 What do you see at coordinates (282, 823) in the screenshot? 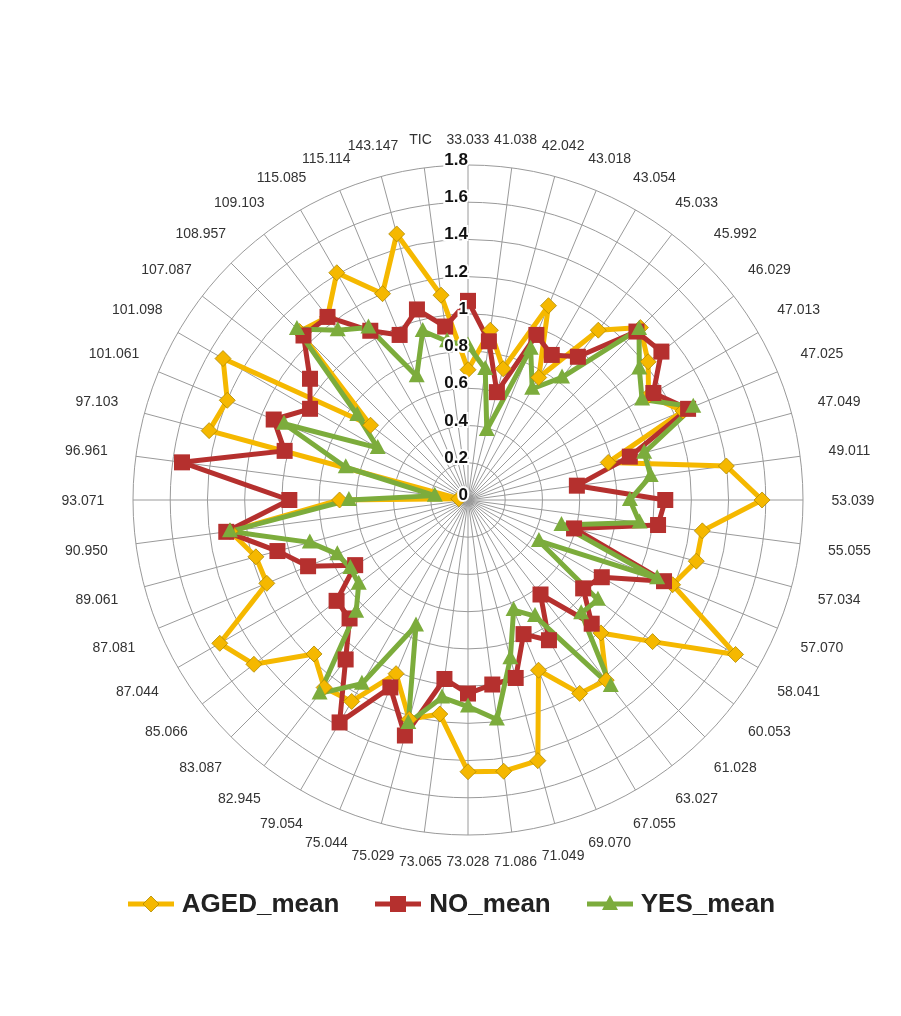
I see `spoke-label: 79.054` at bounding box center [282, 823].